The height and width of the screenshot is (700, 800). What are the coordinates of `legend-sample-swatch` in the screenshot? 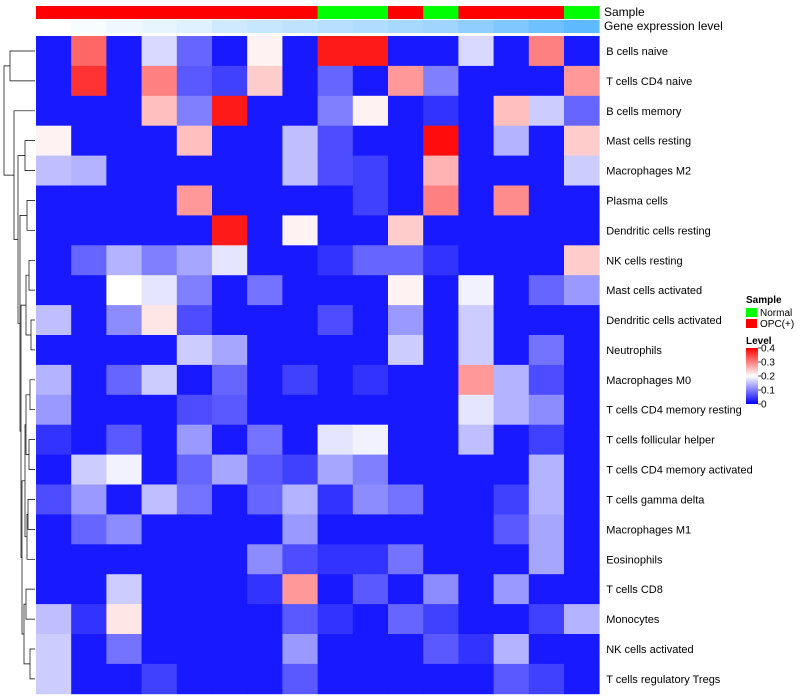 It's located at (751, 323).